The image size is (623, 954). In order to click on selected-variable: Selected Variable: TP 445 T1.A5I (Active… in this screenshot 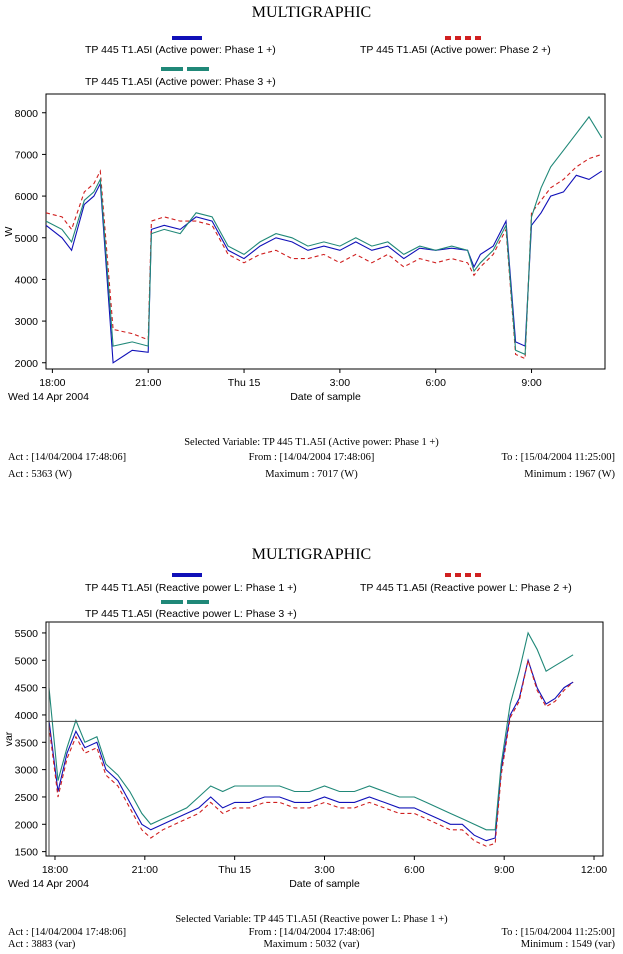, I will do `click(311, 442)`.